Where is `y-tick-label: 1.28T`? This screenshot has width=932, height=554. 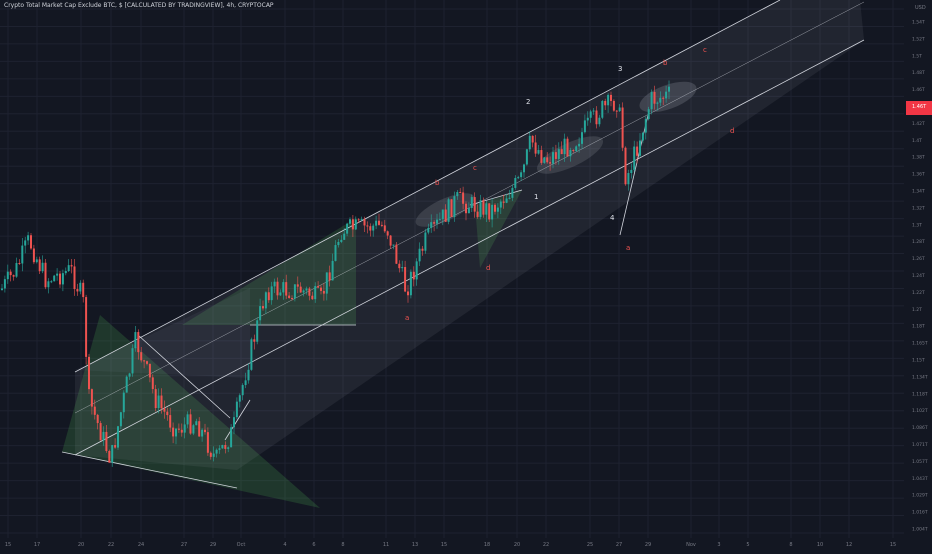
y-tick-label: 1.28T is located at coordinates (918, 242).